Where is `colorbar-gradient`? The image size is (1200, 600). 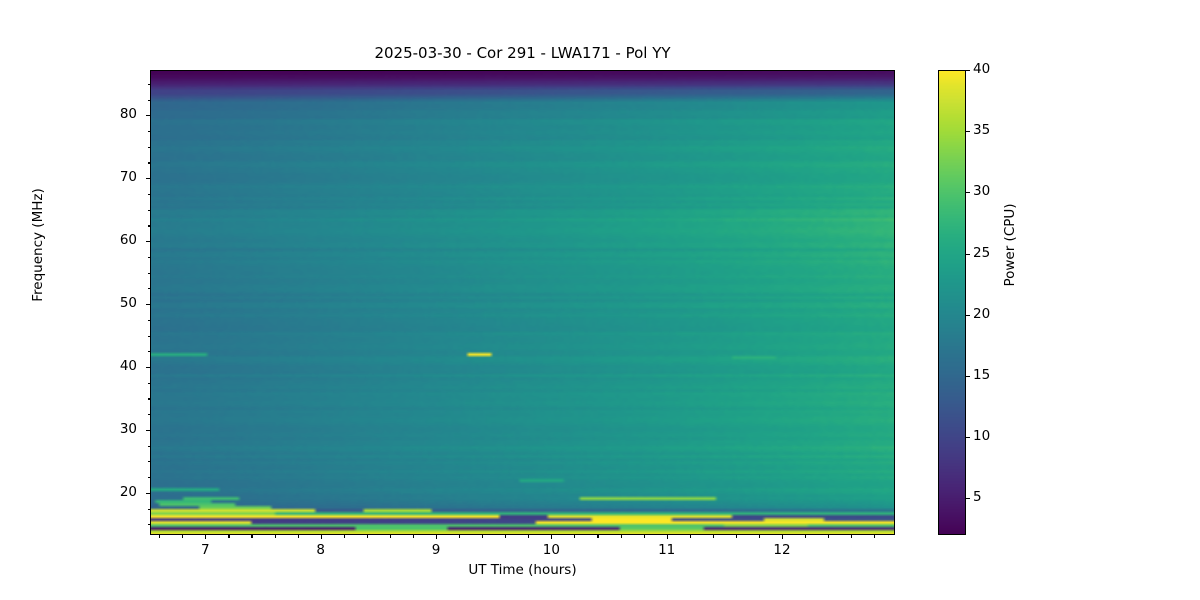
colorbar-gradient is located at coordinates (952, 302).